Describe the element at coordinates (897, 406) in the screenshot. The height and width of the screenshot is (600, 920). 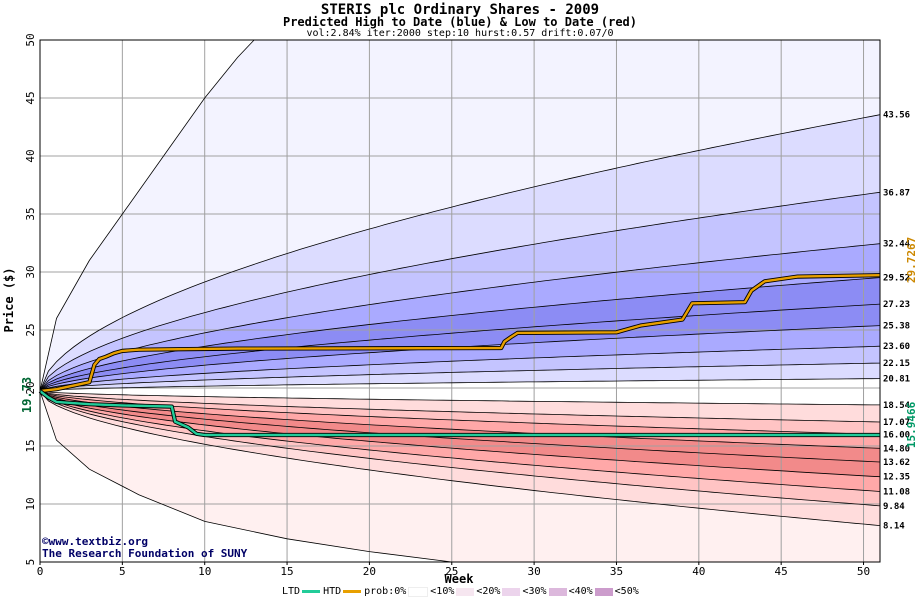
I see `right-label: 18.54` at that location.